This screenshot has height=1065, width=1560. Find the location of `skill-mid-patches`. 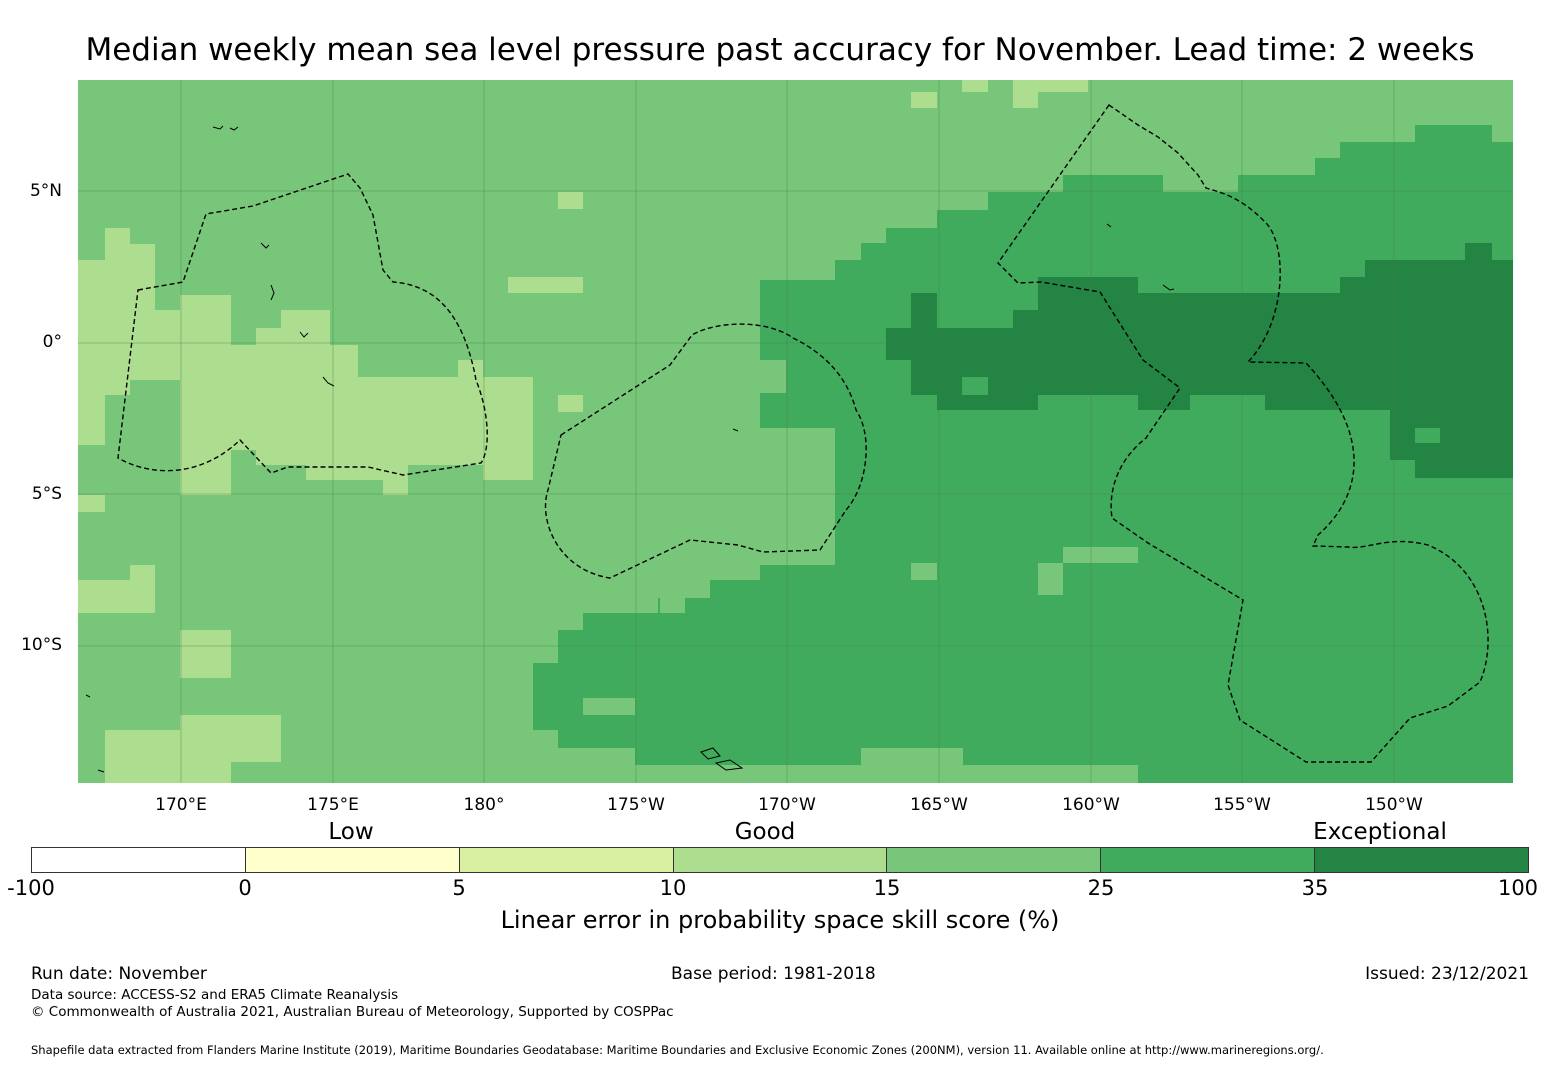

skill-mid-patches is located at coordinates (860, 571).